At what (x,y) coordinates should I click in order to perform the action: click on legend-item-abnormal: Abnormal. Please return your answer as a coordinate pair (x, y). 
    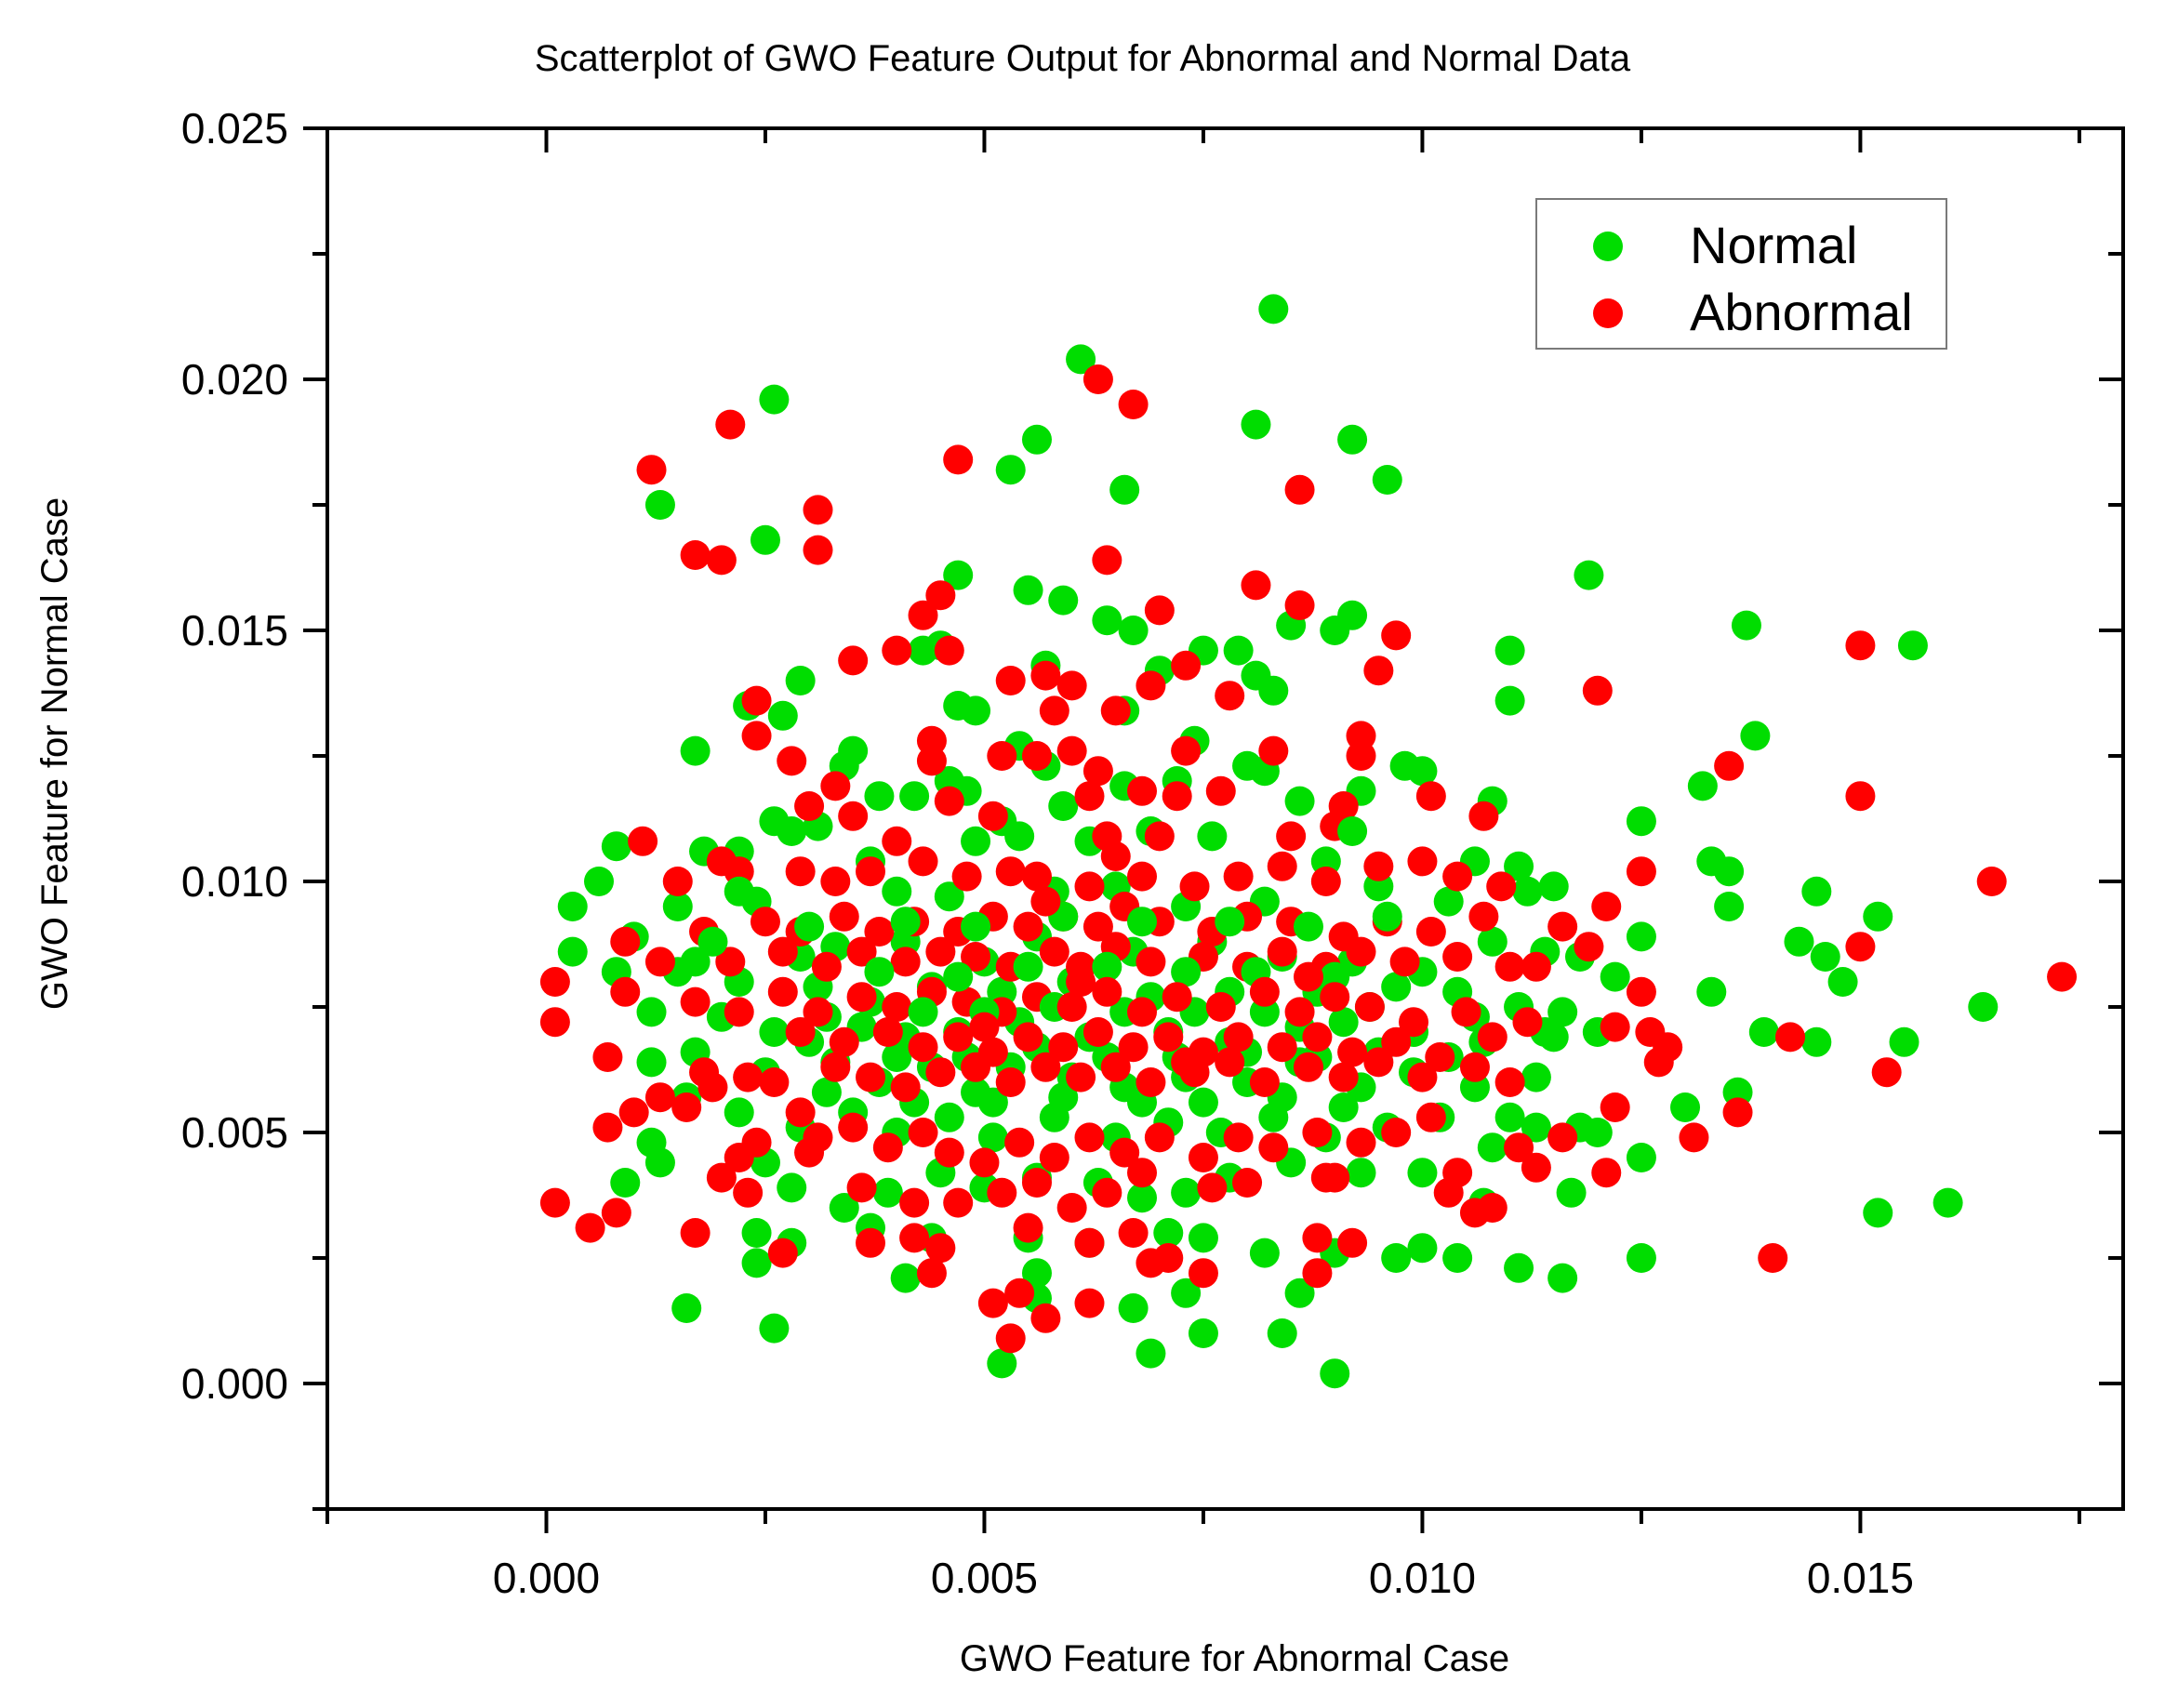
    Looking at the image, I should click on (1741, 312).